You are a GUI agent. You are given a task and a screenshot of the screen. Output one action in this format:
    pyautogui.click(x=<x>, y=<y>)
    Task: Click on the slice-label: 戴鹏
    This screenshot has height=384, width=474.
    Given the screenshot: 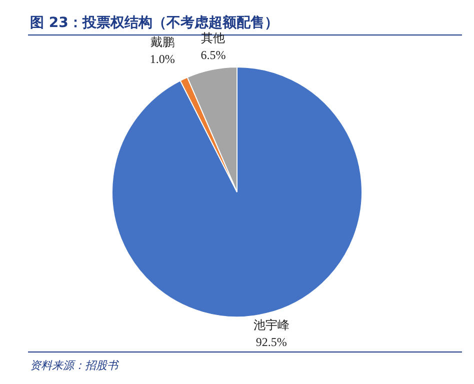 What is the action you would take?
    pyautogui.click(x=162, y=42)
    